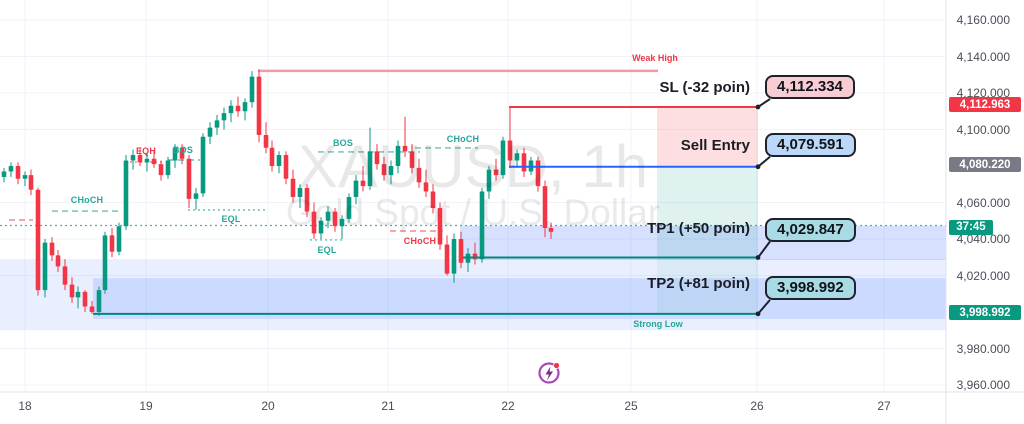 The image size is (1024, 424). Describe the element at coordinates (758, 257) in the screenshot. I see `tp1-anchor-dot` at that location.